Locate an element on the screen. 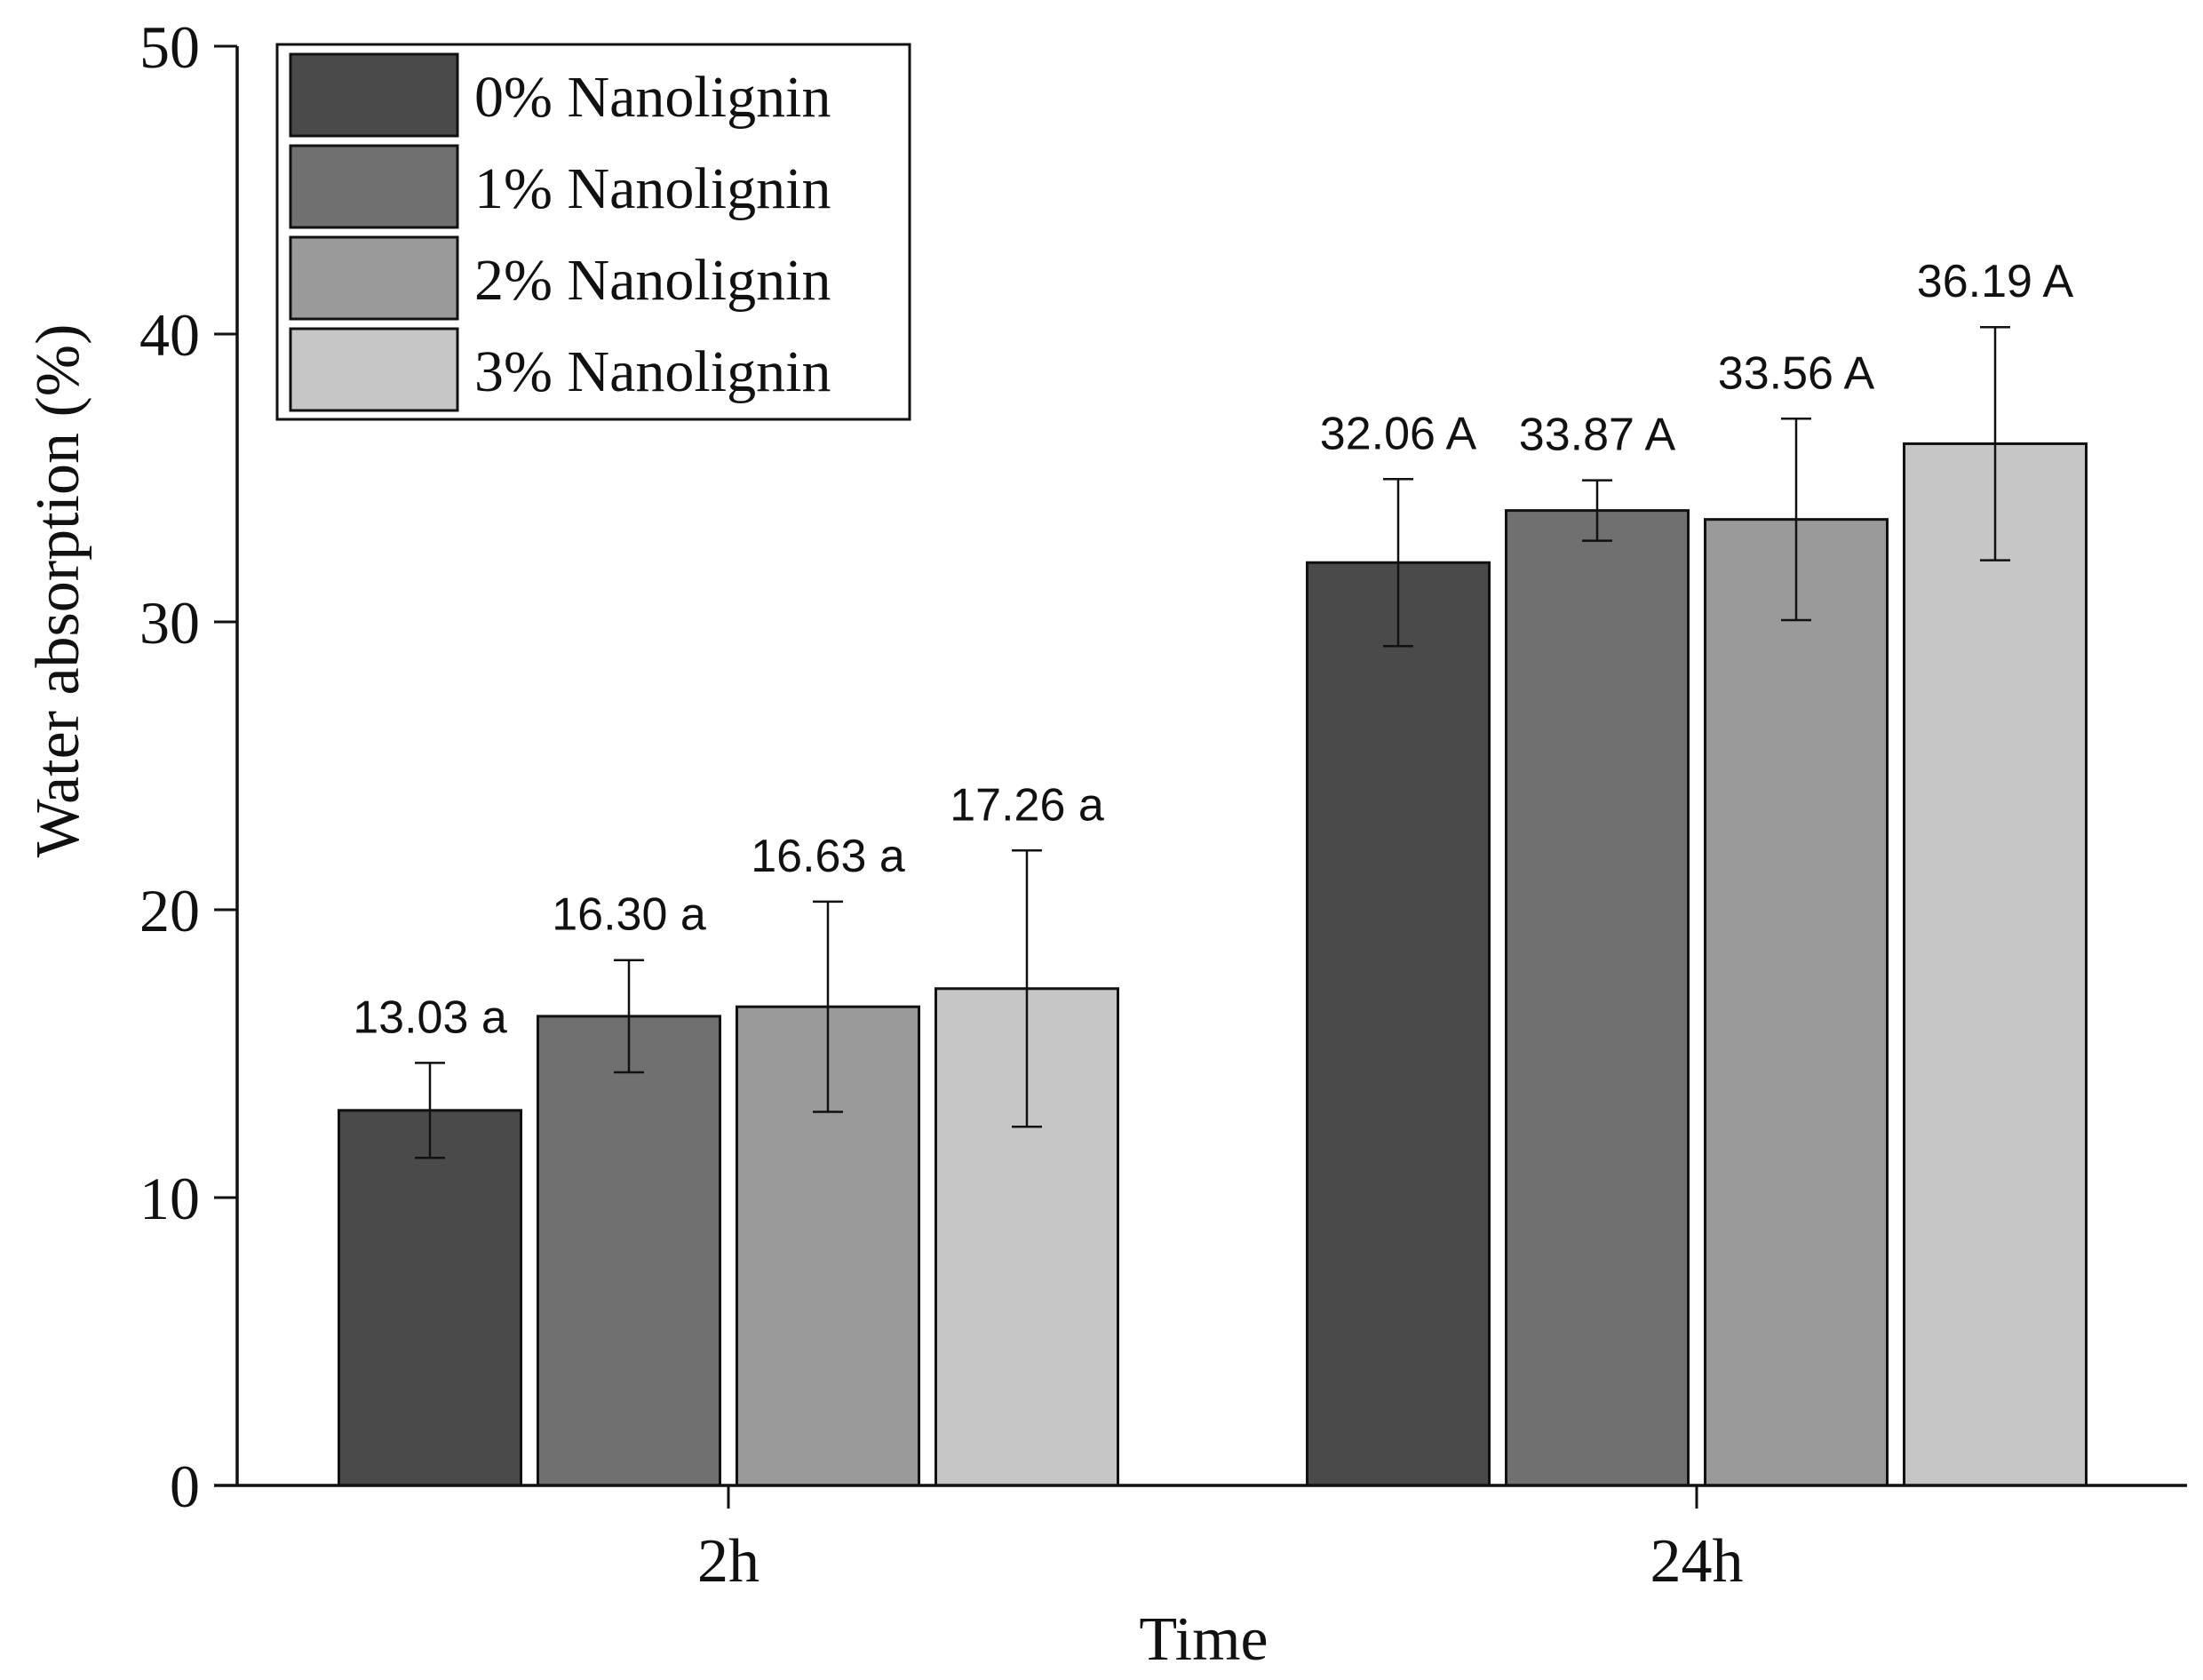 This screenshot has width=2203, height=1680. y-tick-label: 0 is located at coordinates (185, 1487).